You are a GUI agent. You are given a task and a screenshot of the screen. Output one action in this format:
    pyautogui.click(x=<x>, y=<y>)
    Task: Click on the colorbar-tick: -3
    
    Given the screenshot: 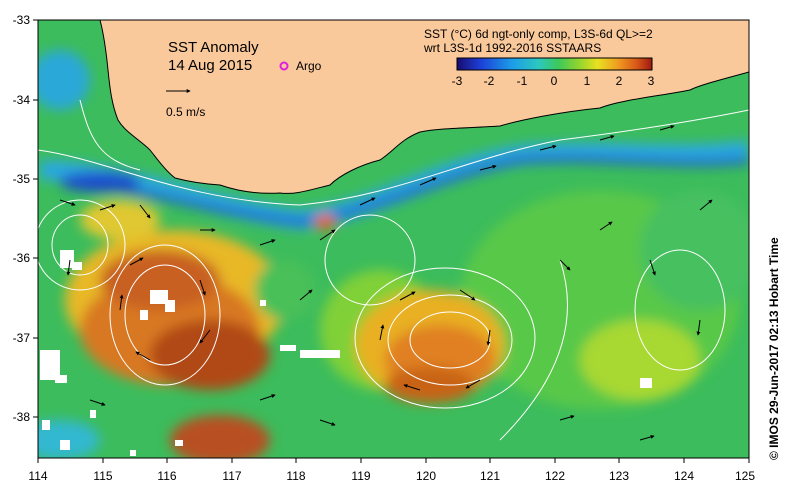 What is the action you would take?
    pyautogui.click(x=457, y=81)
    